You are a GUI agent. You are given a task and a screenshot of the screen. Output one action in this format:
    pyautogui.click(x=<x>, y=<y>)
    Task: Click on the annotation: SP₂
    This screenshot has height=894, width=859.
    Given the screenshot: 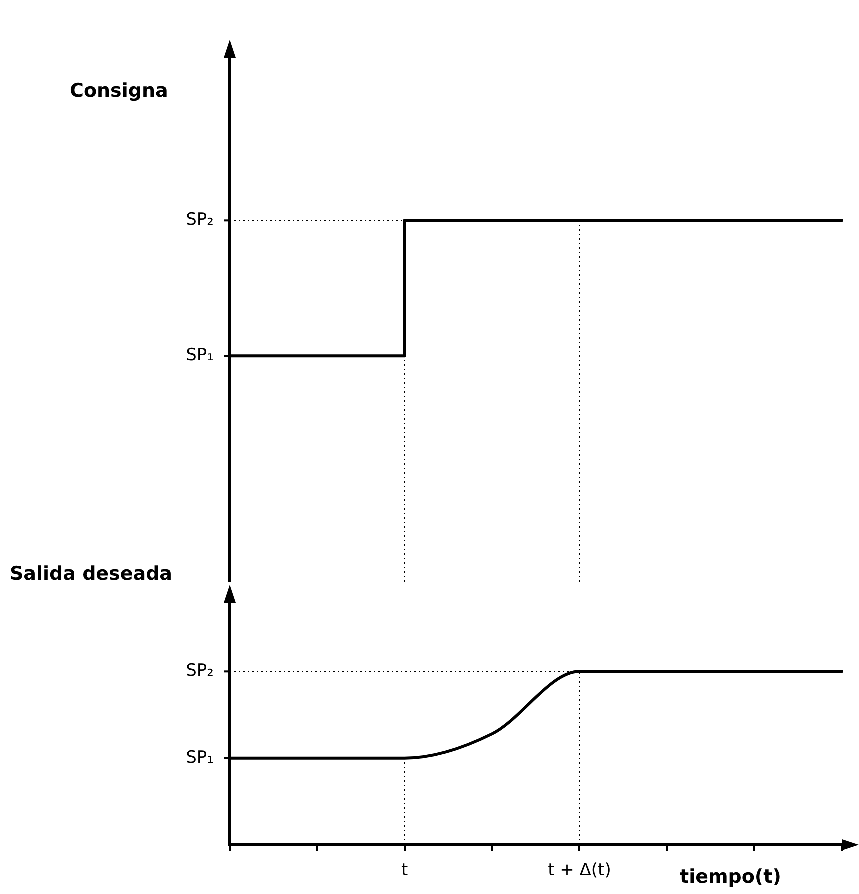 What is the action you would take?
    pyautogui.click(x=200, y=220)
    